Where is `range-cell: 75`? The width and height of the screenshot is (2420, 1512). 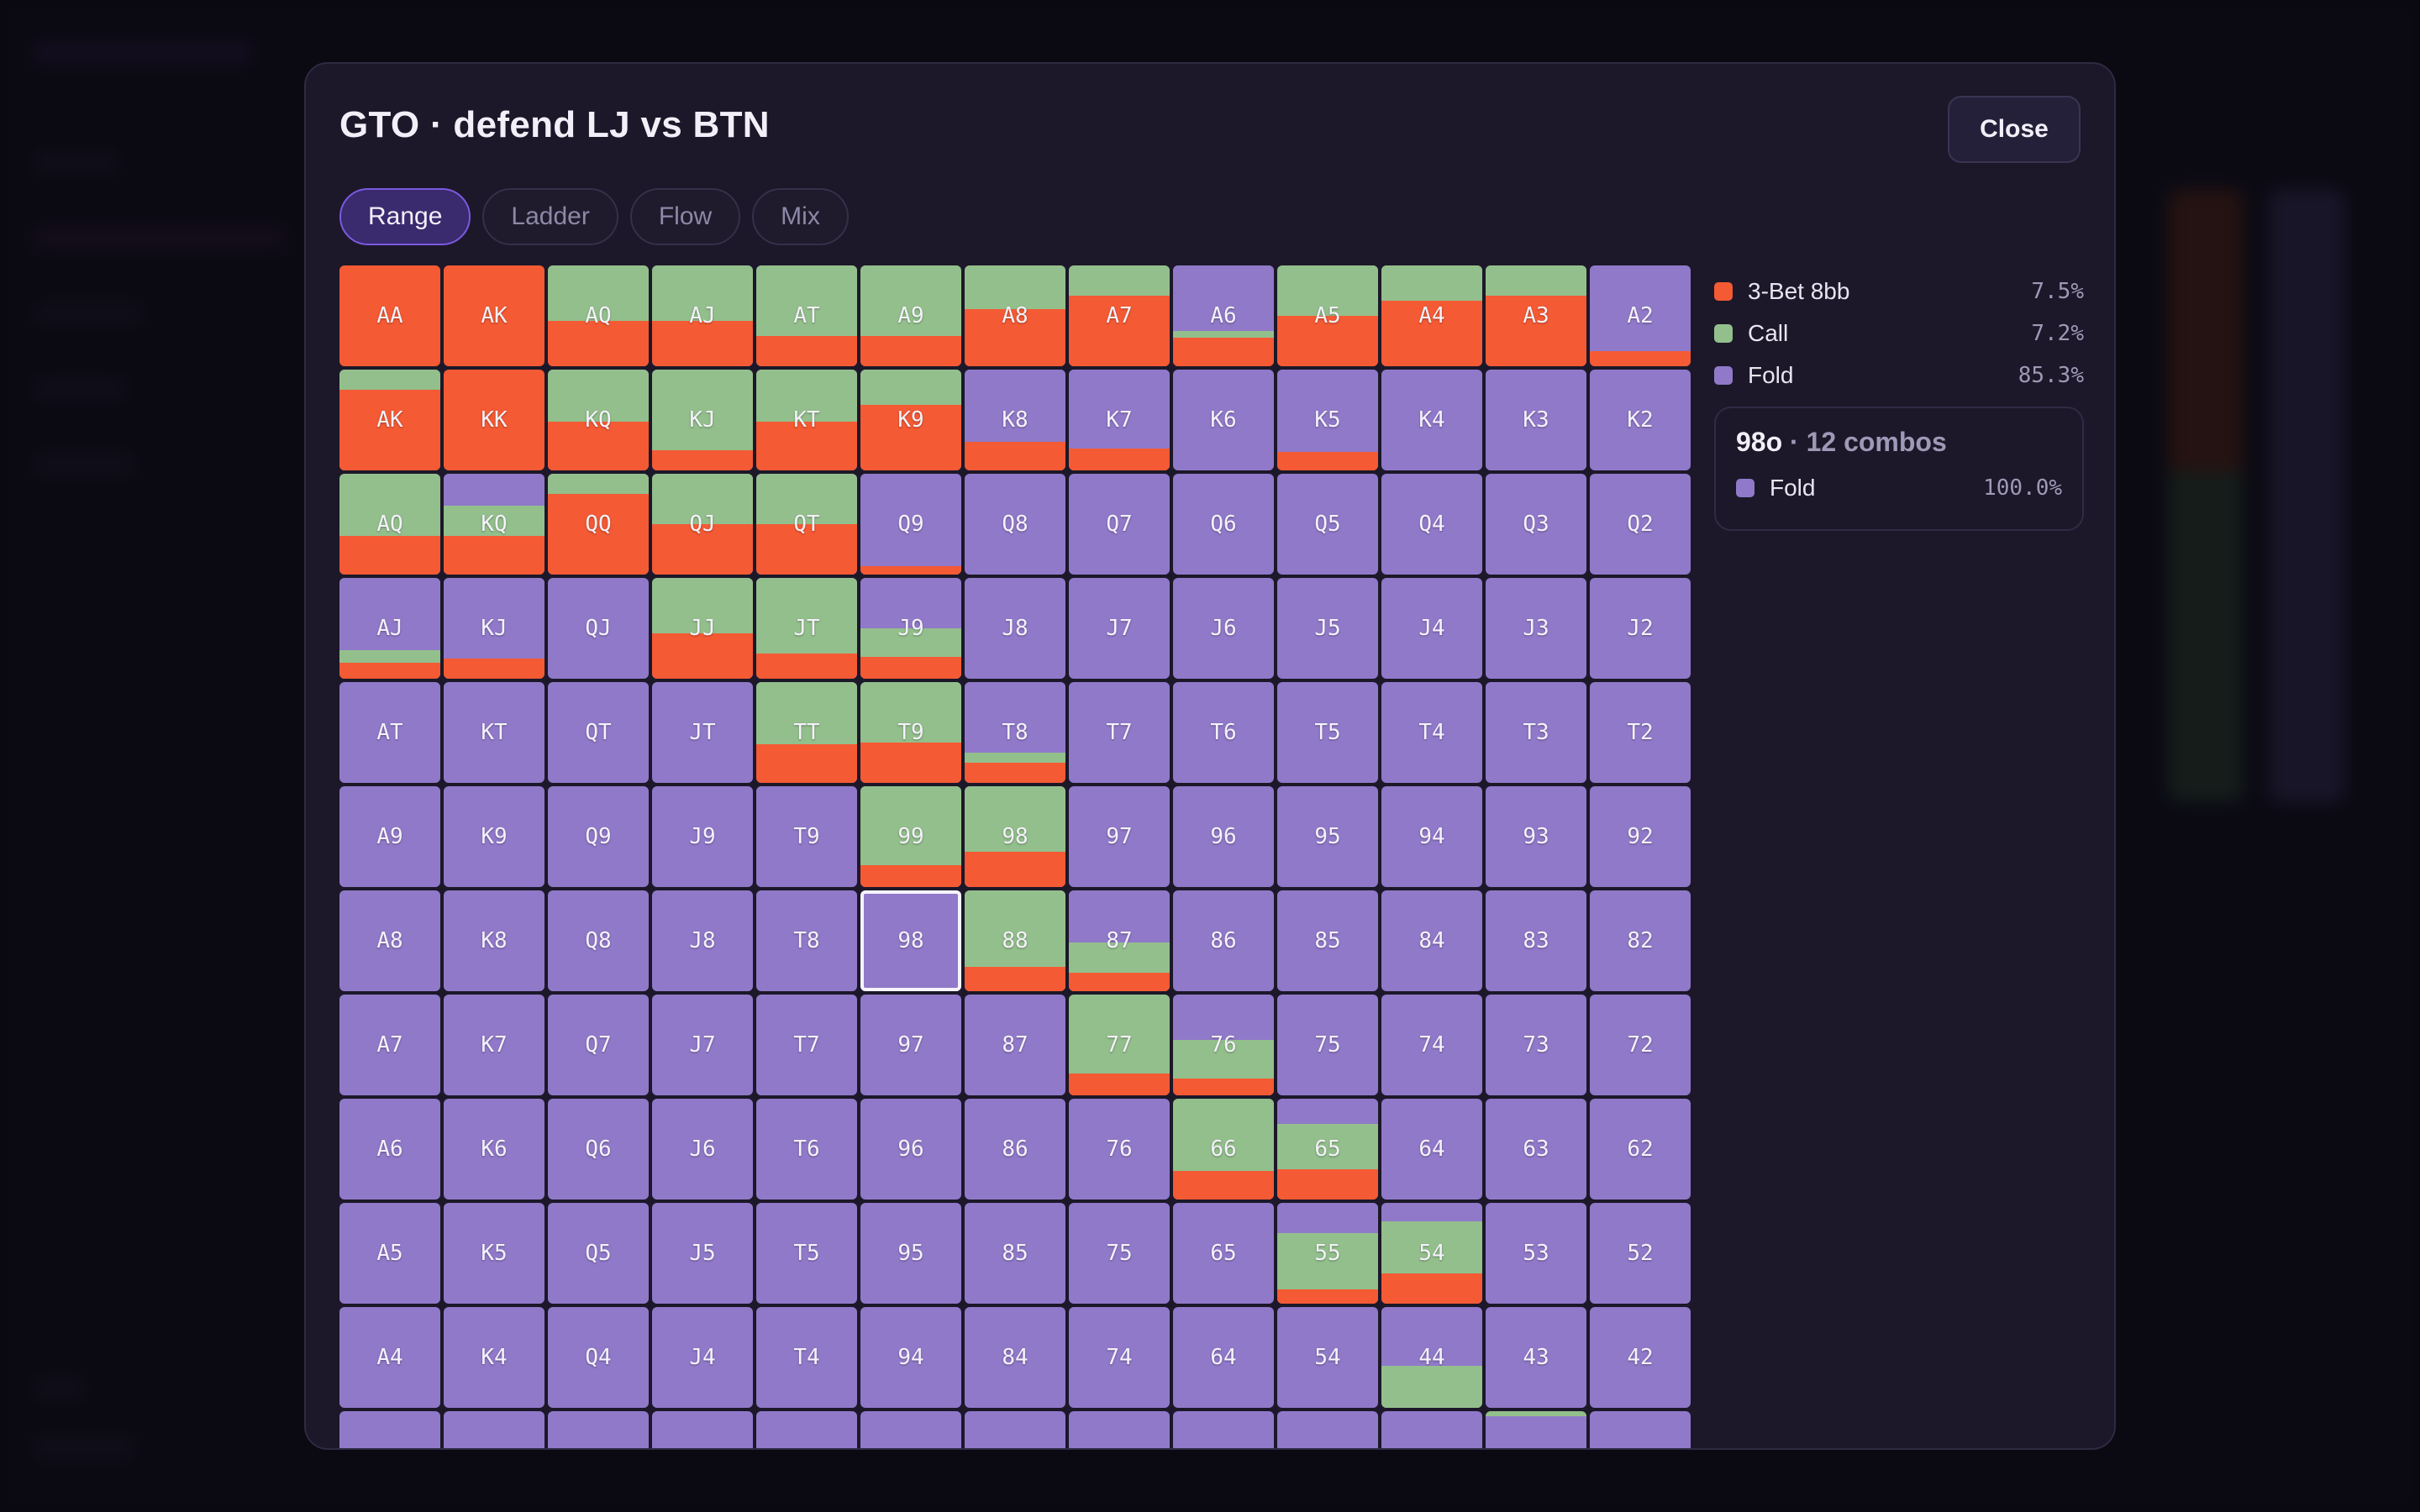
range-cell: 75 is located at coordinates (1119, 1253).